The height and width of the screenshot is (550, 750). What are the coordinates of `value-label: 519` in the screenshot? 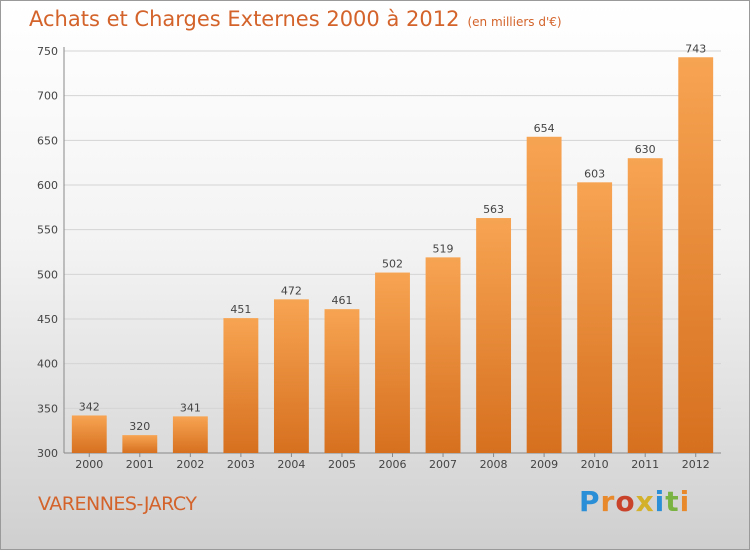 It's located at (443, 248).